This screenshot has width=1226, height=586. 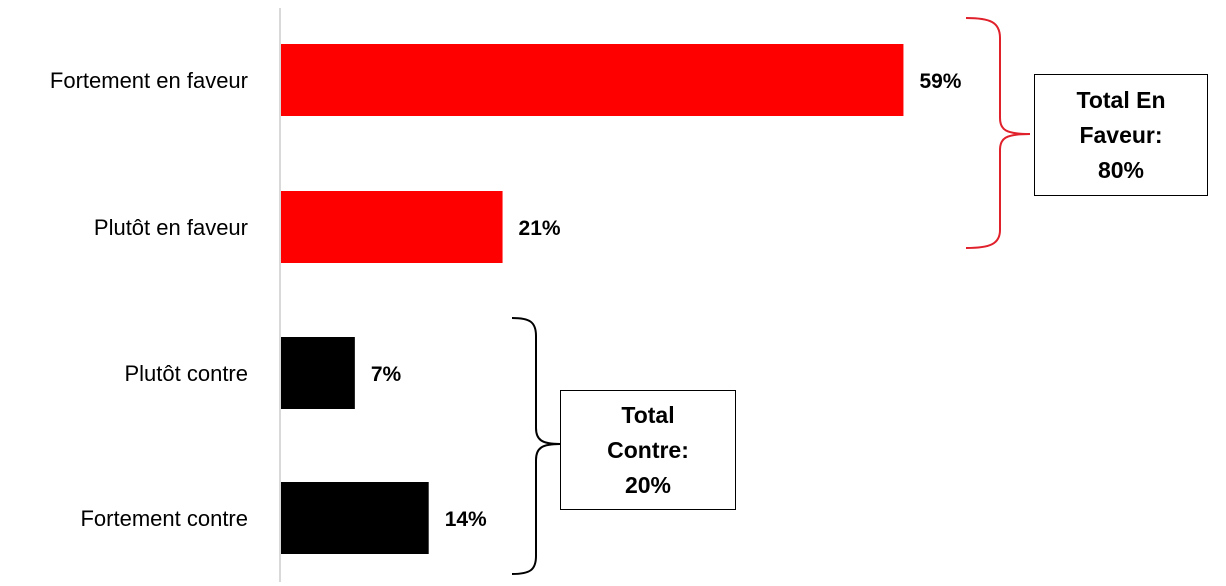 What do you see at coordinates (940, 81) in the screenshot?
I see `value-label-fortement-en-faveur: 59%` at bounding box center [940, 81].